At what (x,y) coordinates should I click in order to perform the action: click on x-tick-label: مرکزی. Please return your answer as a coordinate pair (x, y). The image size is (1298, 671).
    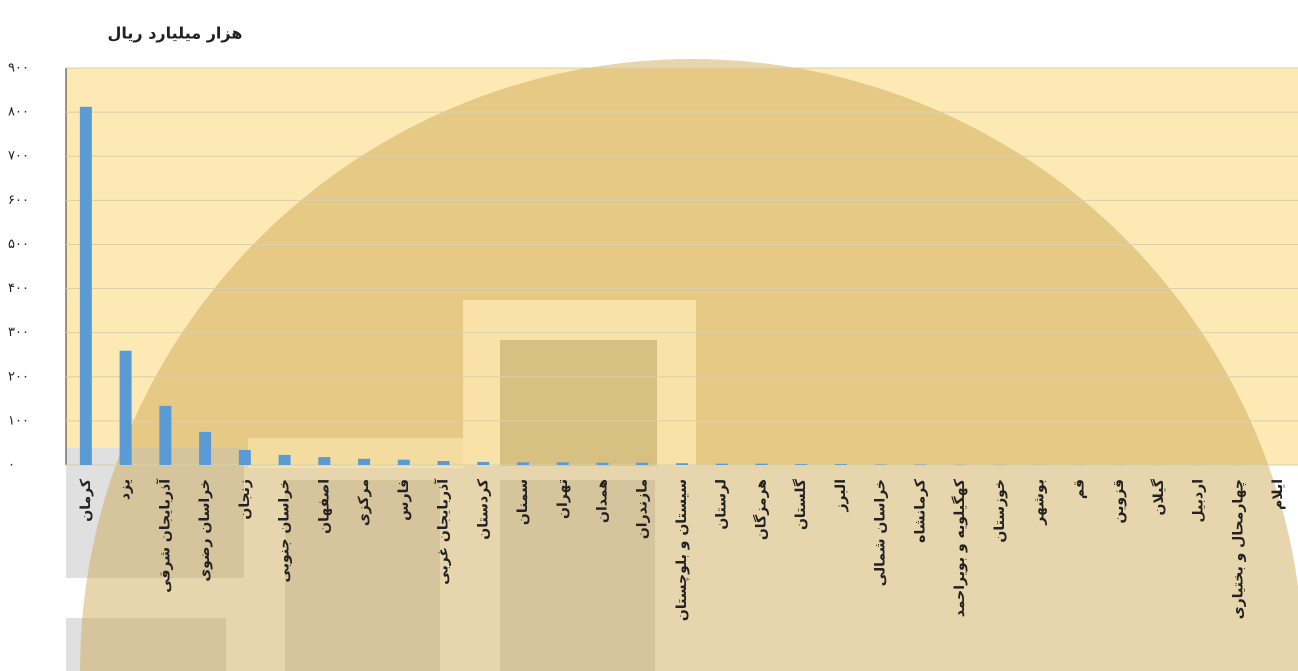
    Looking at the image, I should click on (364, 502).